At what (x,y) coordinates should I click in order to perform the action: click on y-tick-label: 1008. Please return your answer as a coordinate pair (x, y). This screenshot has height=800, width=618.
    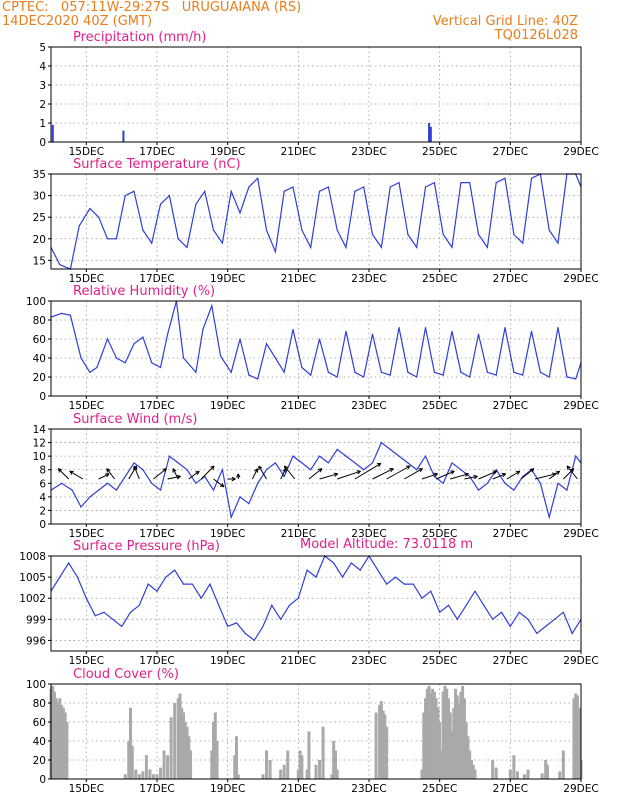
    Looking at the image, I should click on (32, 557).